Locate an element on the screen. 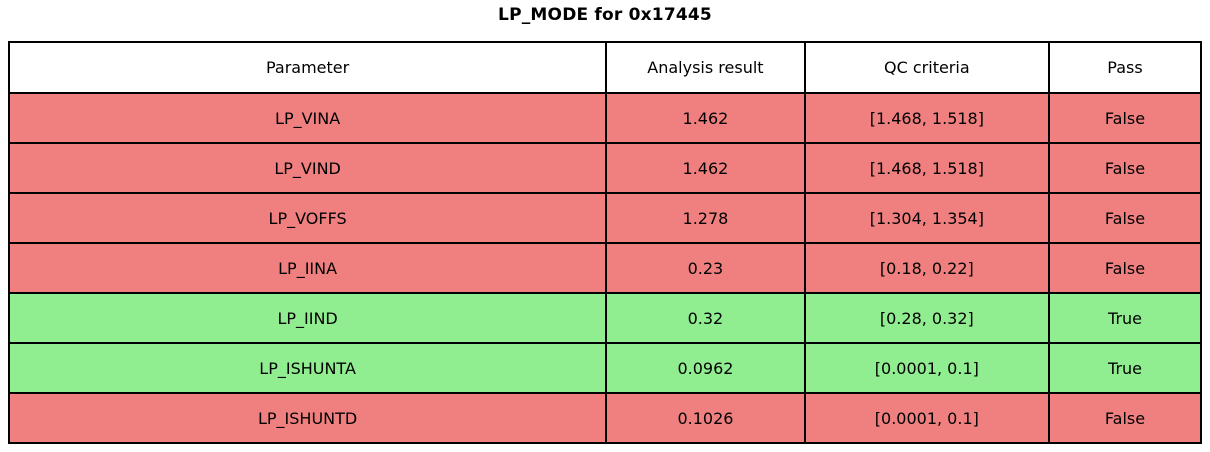 Image resolution: width=1210 pixels, height=452 pixels. table-row: LP_VOFFS 1.278 [1.304, 1.354] False is located at coordinates (604, 218).